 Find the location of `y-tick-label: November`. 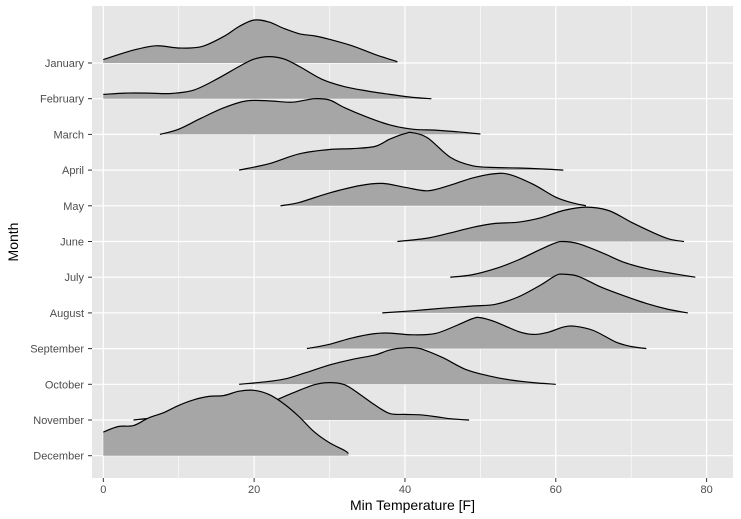

y-tick-label: November is located at coordinates (58, 421).